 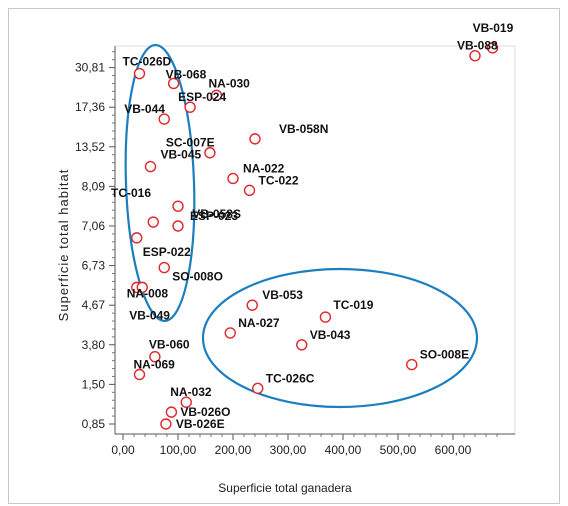 What do you see at coordinates (131, 193) in the screenshot?
I see `point-label: TC-016` at bounding box center [131, 193].